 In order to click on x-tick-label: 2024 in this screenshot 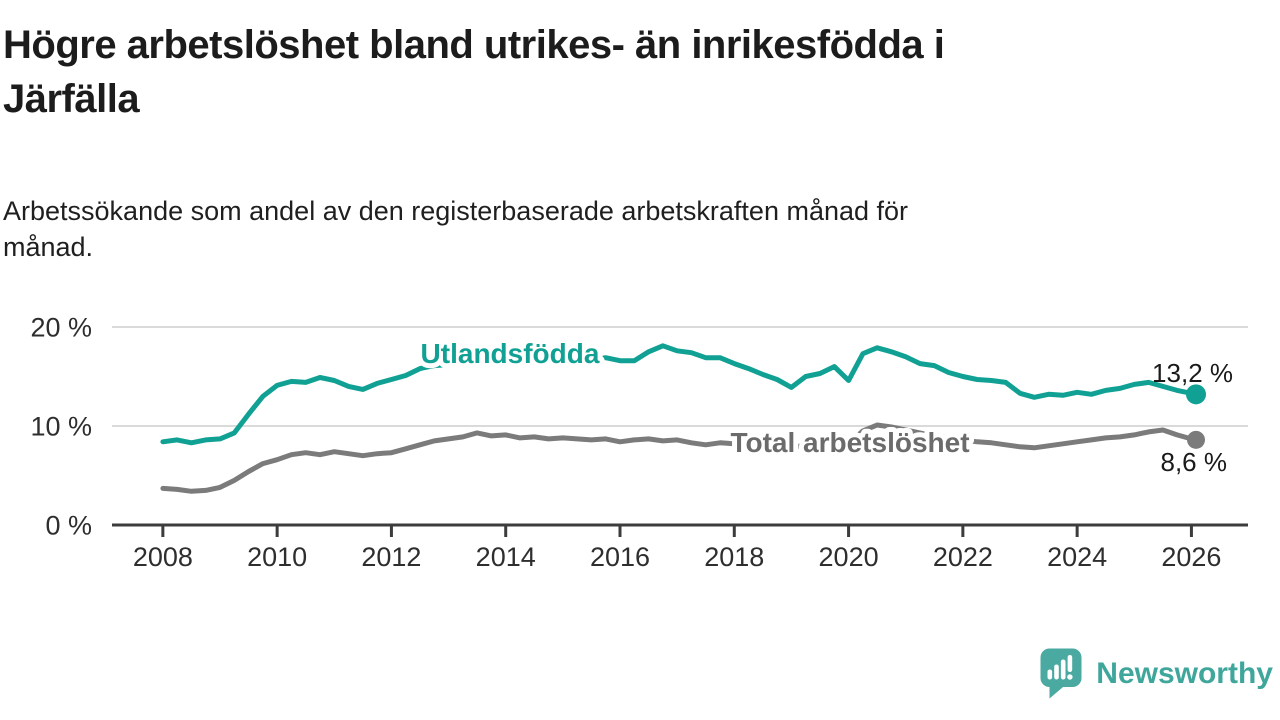, I will do `click(1077, 557)`.